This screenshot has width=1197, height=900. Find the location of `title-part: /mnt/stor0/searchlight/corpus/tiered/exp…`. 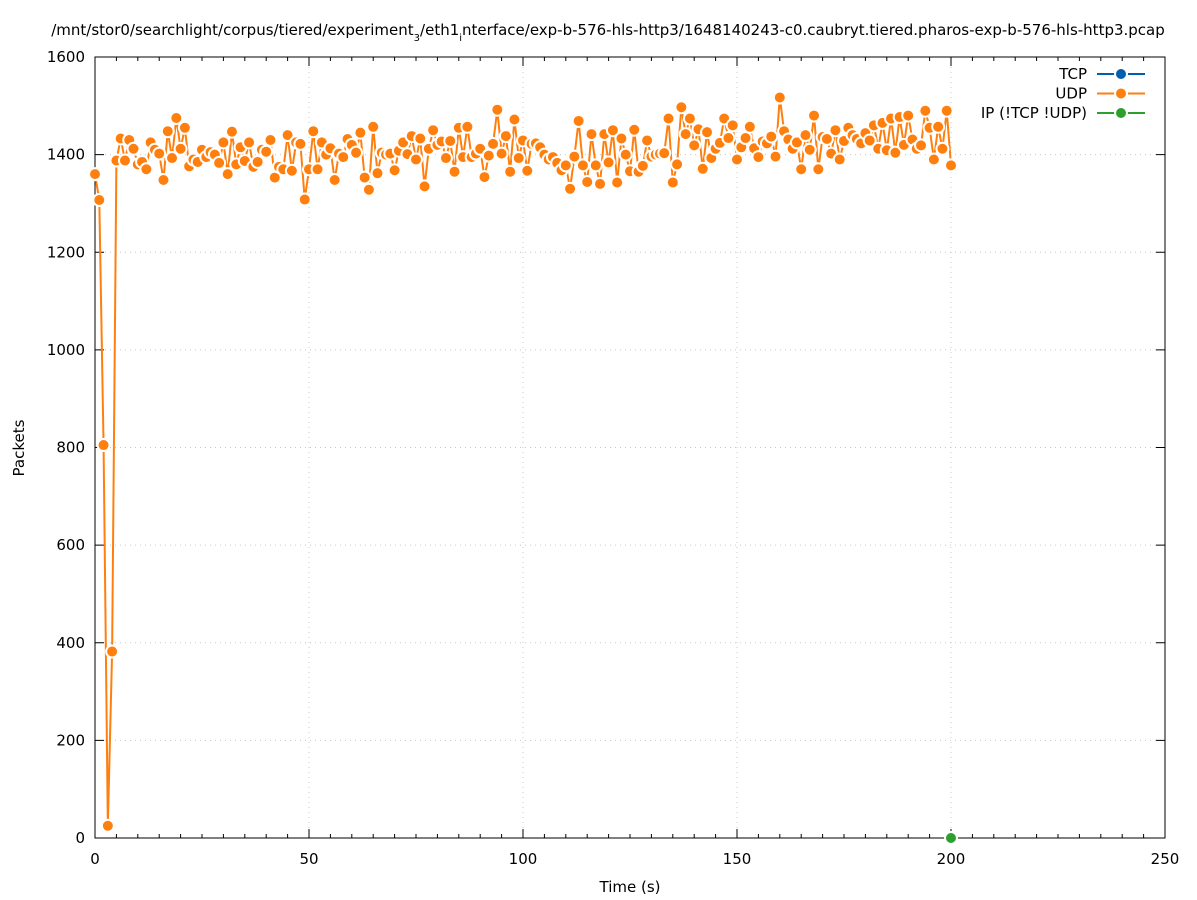

title-part: /mnt/stor0/searchlight/corpus/tiered/exp… is located at coordinates (232, 30).